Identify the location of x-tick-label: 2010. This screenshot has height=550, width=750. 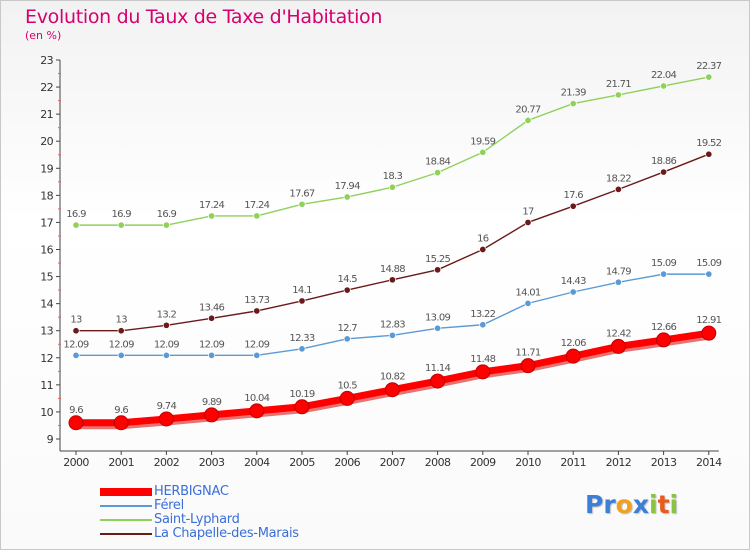
(528, 462).